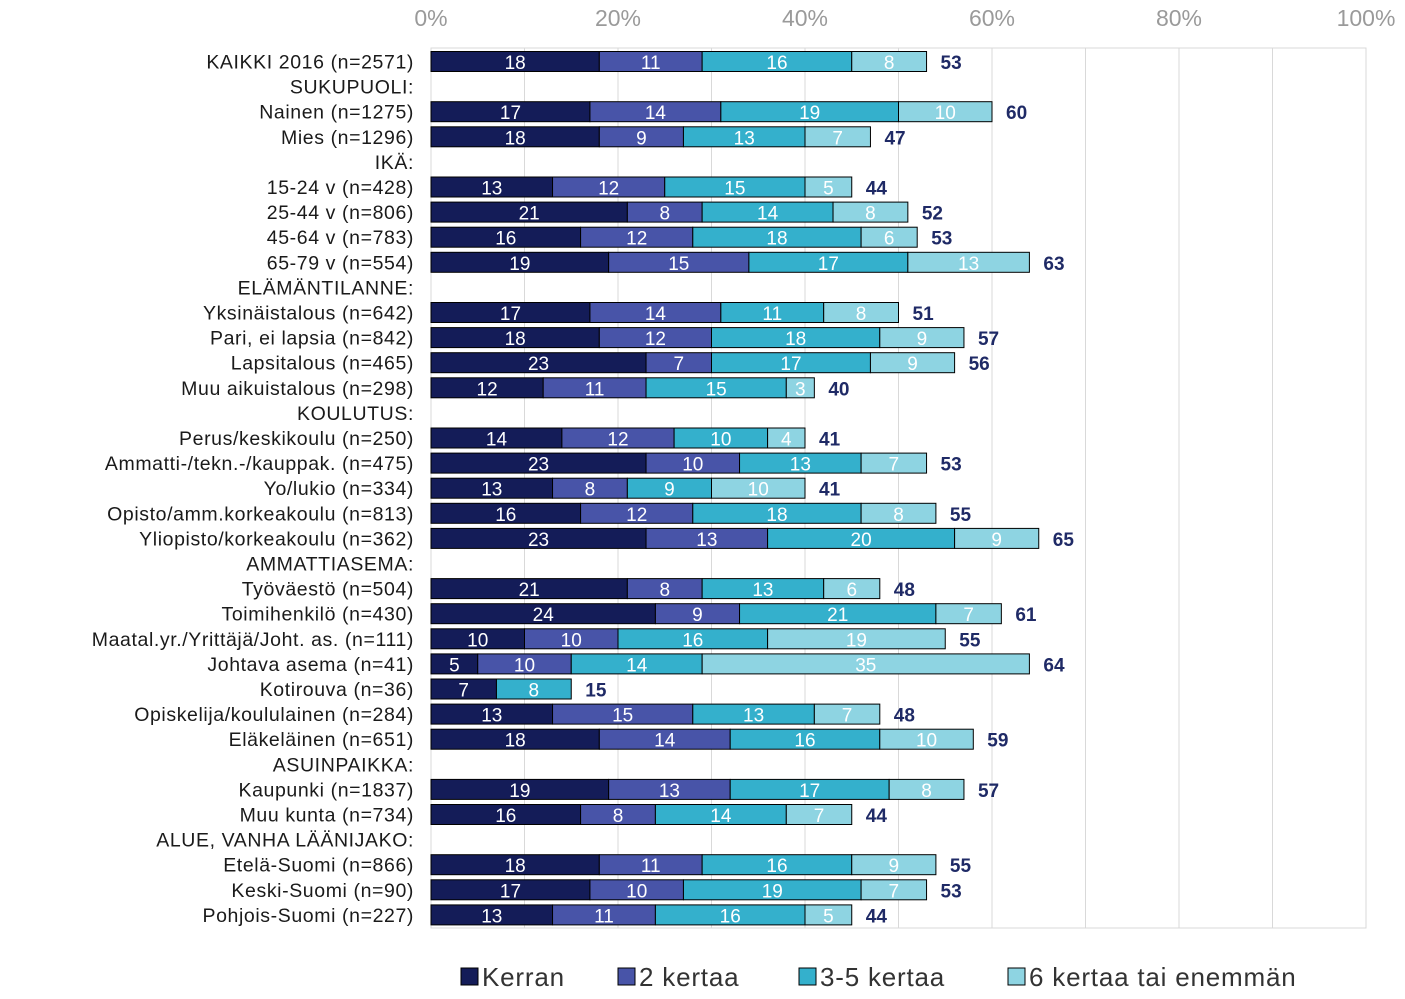 This screenshot has height=999, width=1405. Describe the element at coordinates (1053, 264) in the screenshot. I see `row-total-label: 63` at that location.